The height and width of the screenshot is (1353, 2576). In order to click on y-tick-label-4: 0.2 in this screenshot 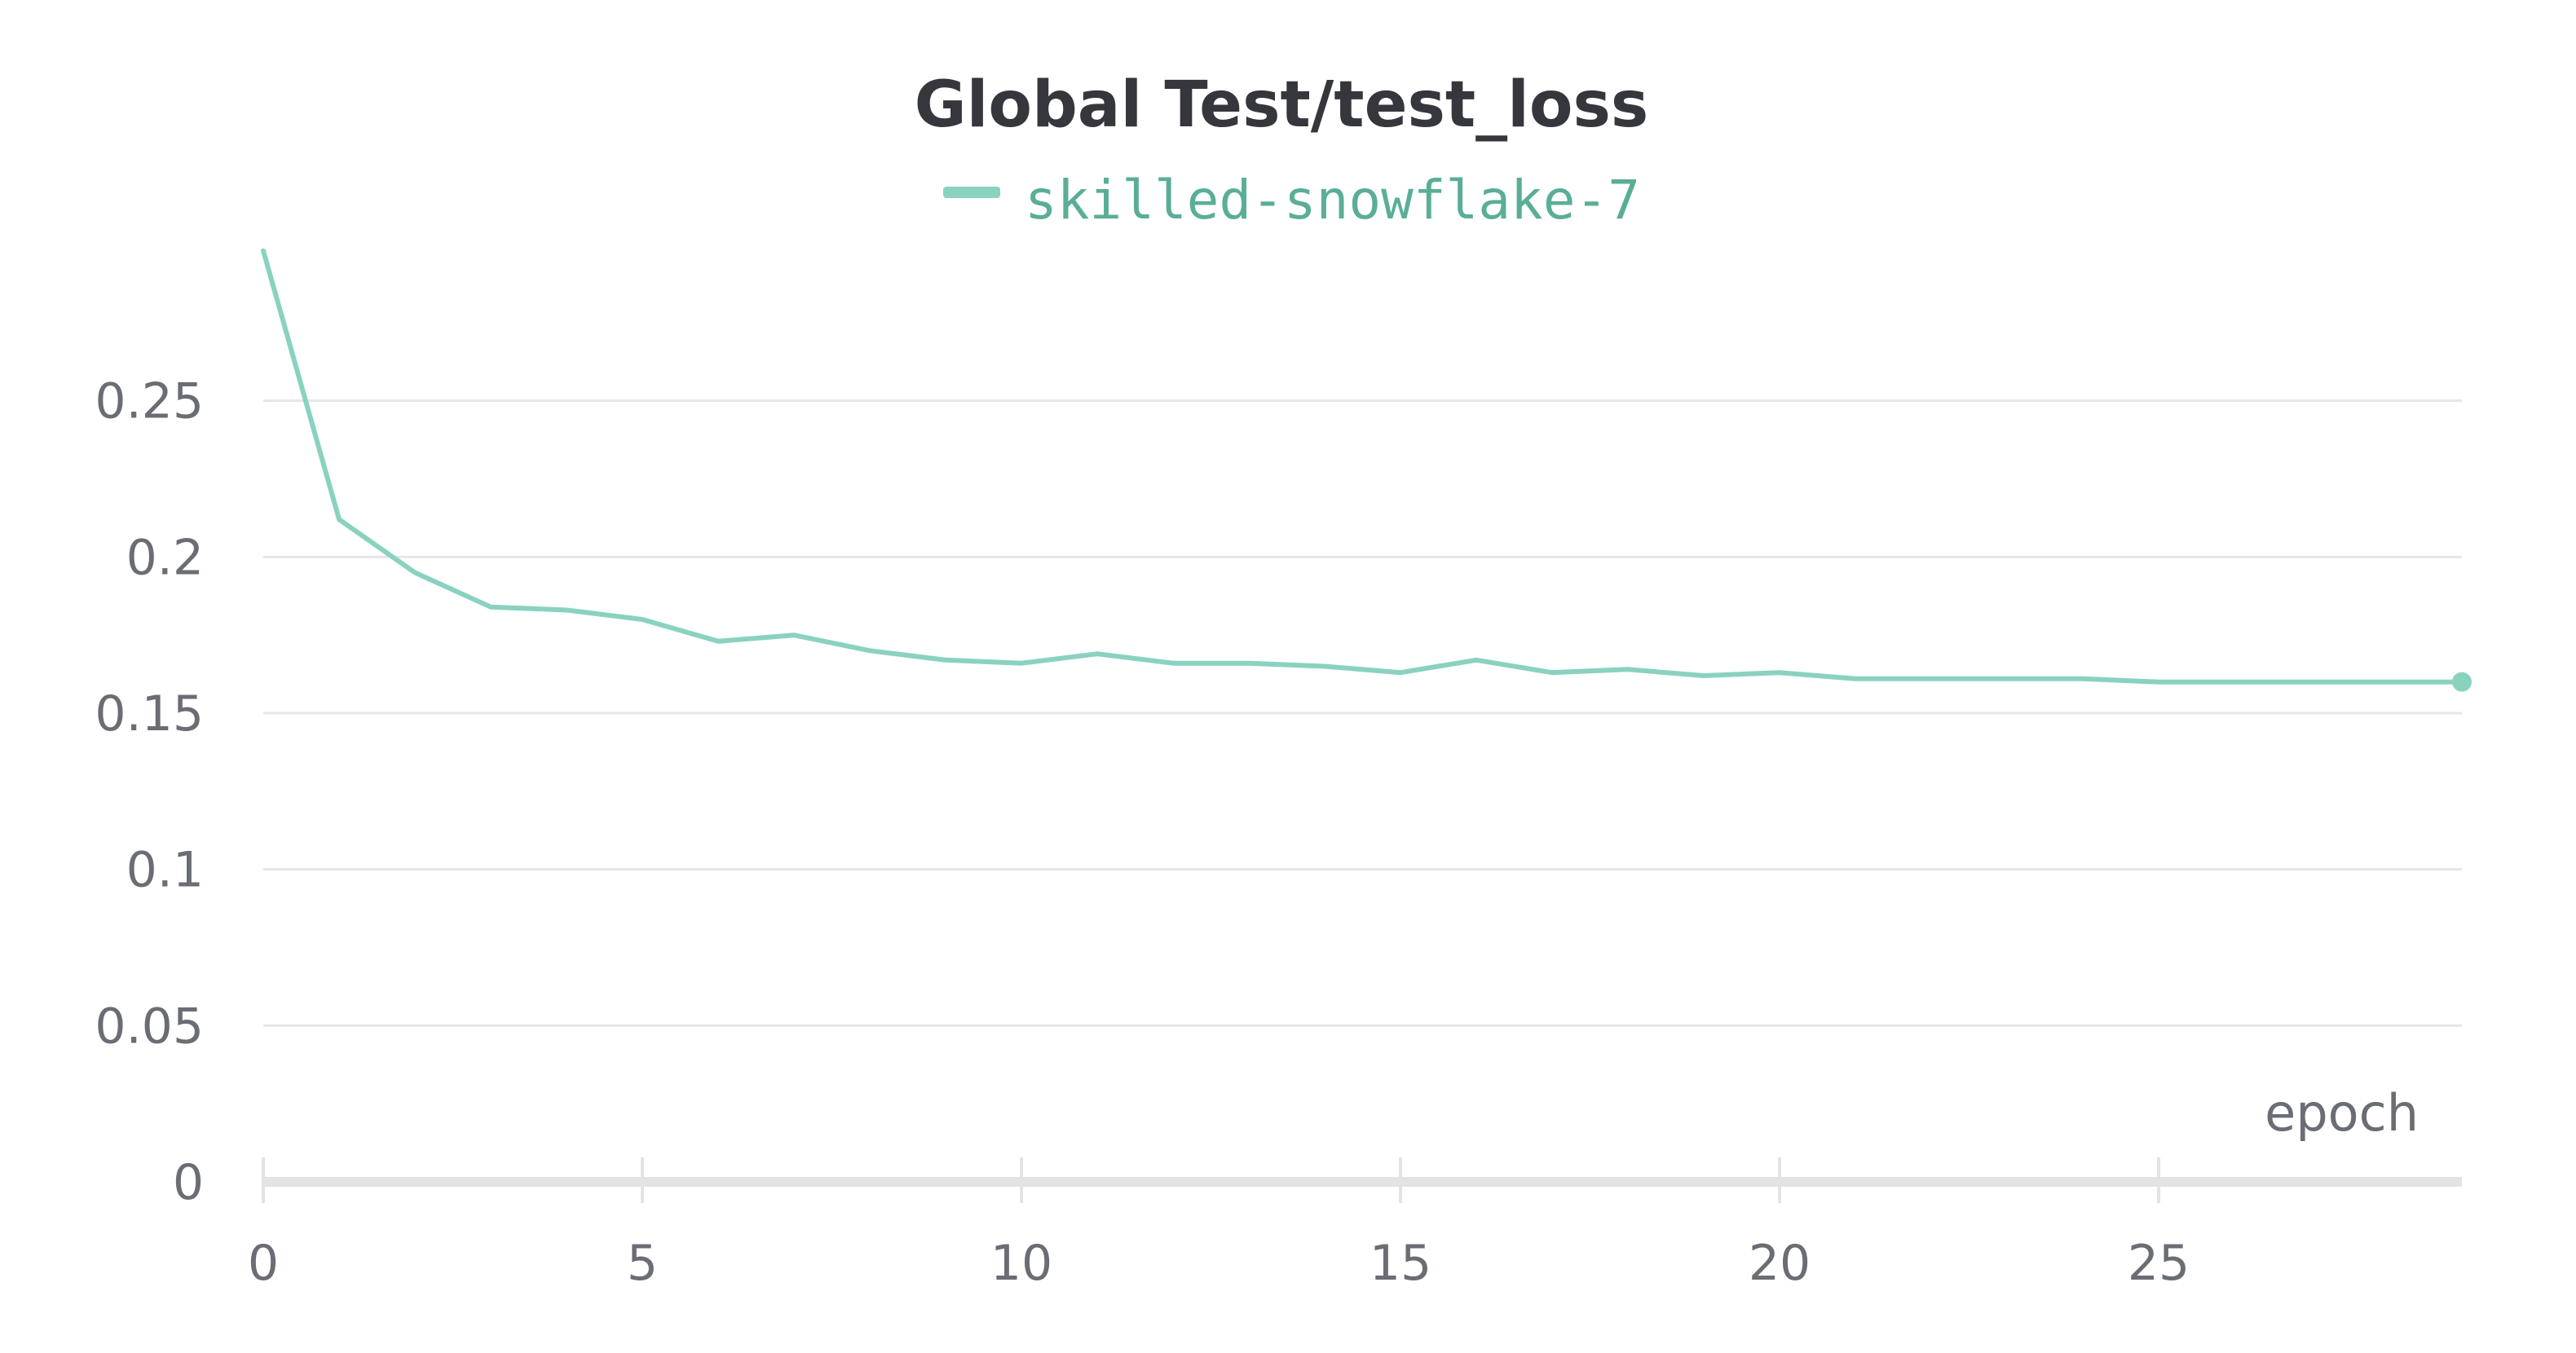, I will do `click(165, 557)`.